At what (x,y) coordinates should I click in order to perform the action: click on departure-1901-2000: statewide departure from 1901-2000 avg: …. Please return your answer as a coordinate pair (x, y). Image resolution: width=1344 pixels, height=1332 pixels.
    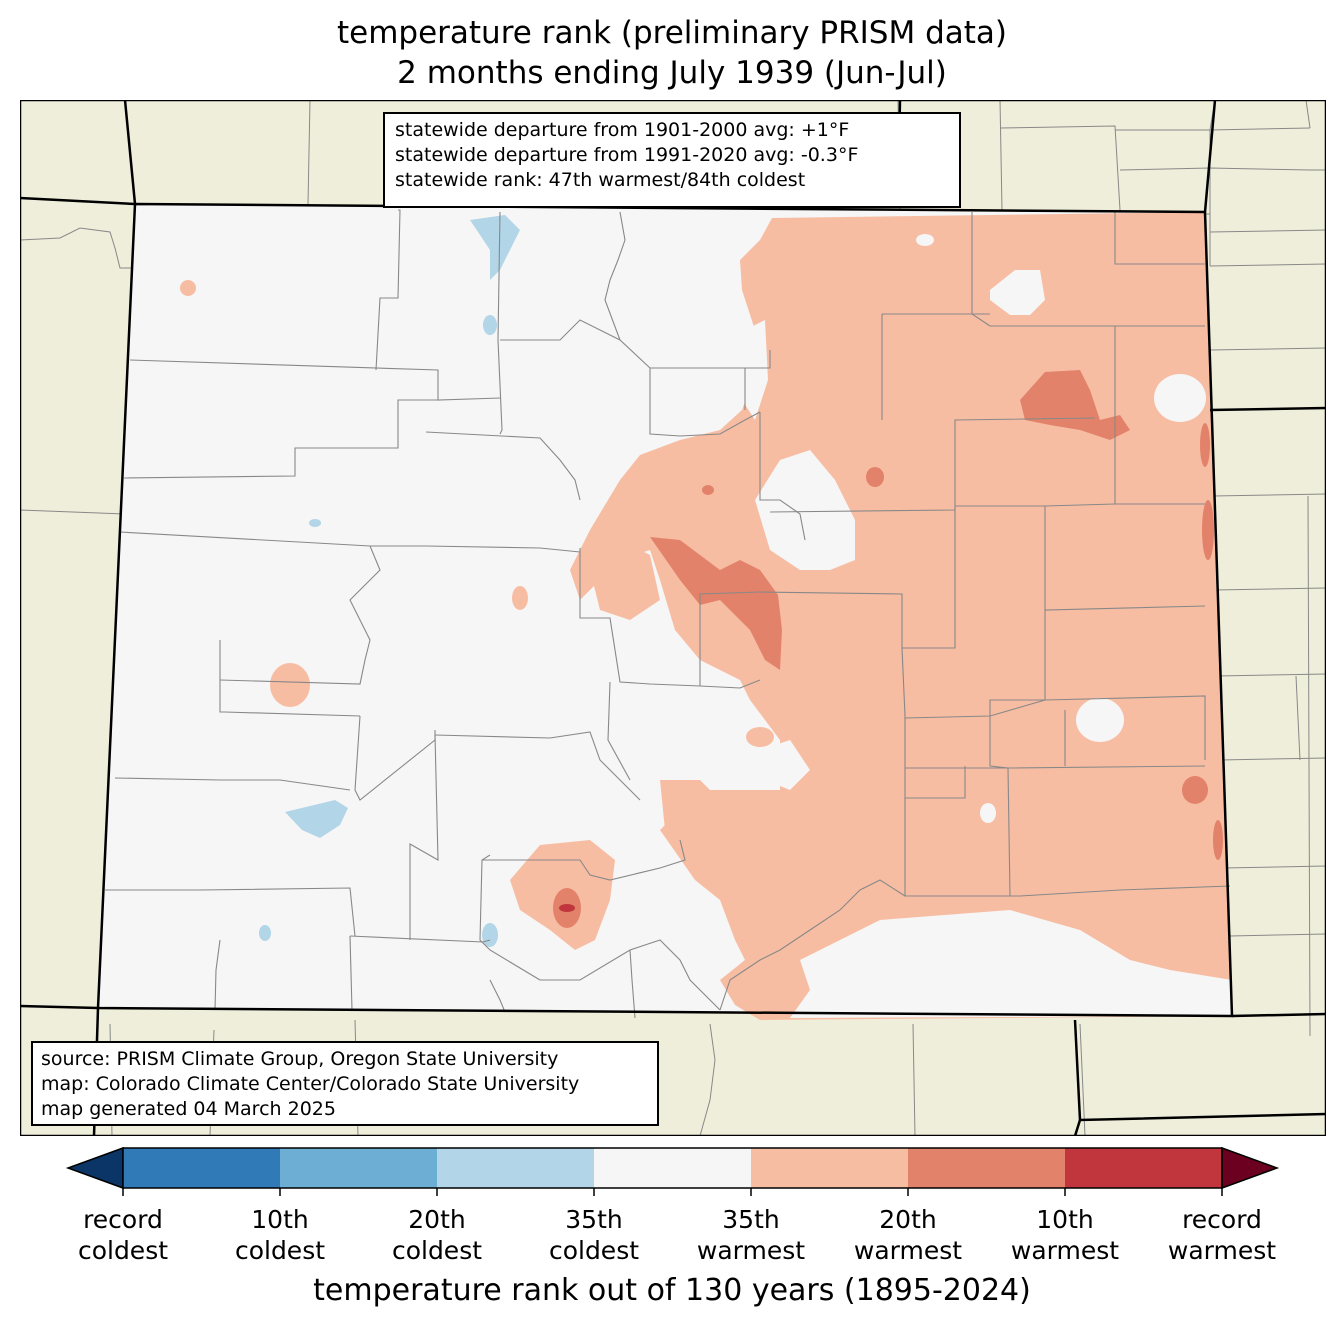
    Looking at the image, I should click on (622, 130).